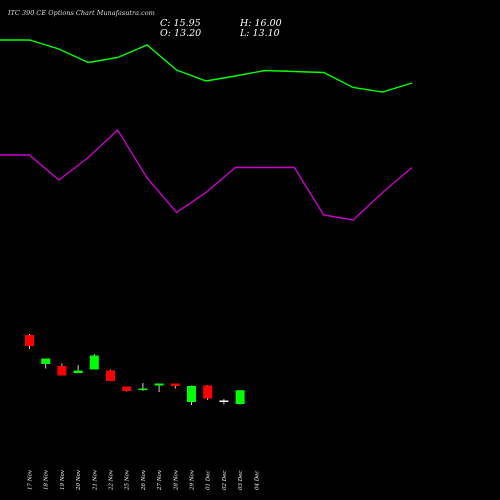 This screenshot has height=500, width=500. What do you see at coordinates (165, 23) in the screenshot?
I see `close-label: C:` at bounding box center [165, 23].